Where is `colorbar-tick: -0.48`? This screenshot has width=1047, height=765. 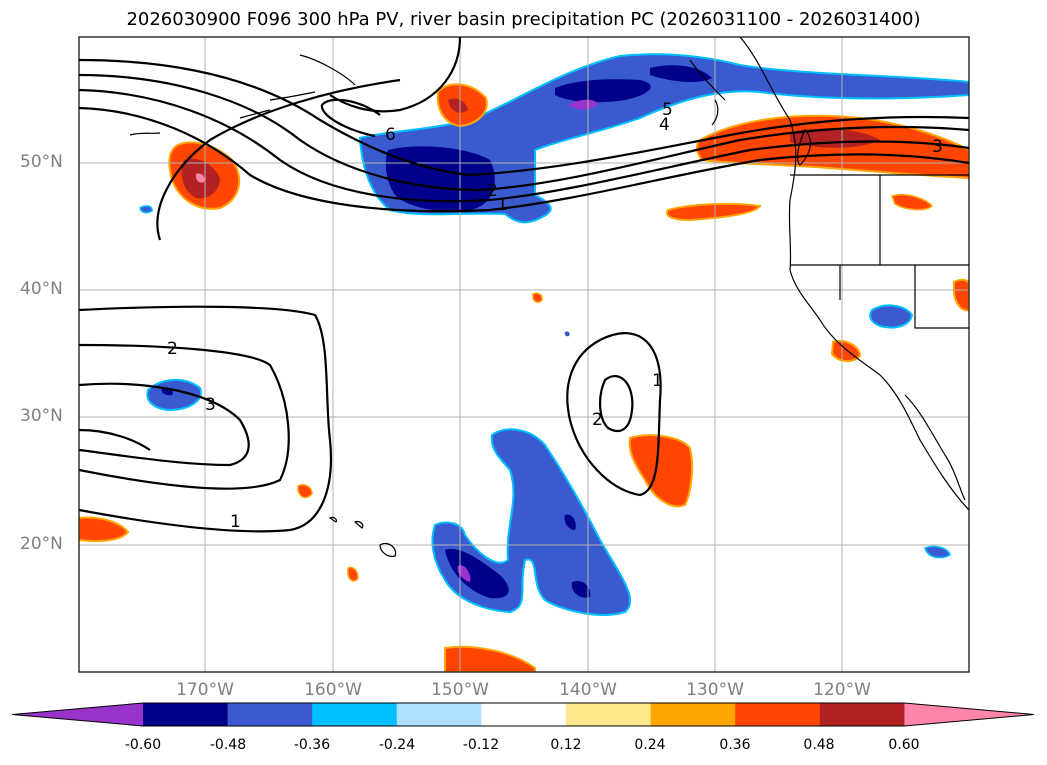
colorbar-tick: -0.48 is located at coordinates (228, 745).